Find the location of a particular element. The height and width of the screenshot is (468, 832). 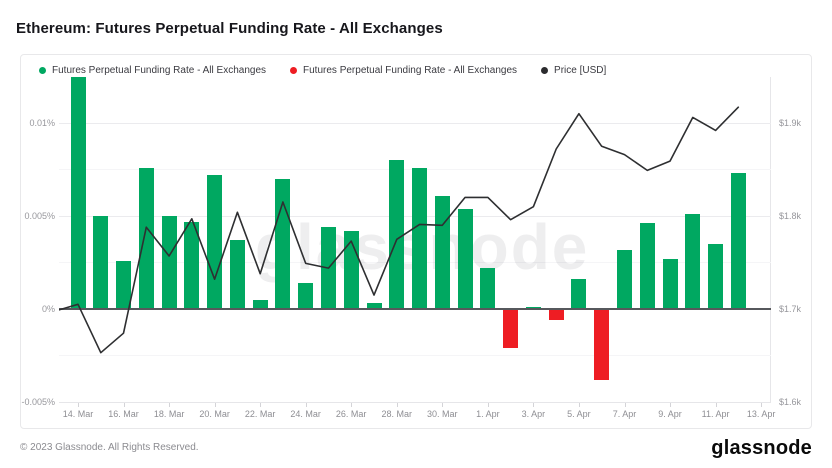

black-dot-icon is located at coordinates (545, 70).